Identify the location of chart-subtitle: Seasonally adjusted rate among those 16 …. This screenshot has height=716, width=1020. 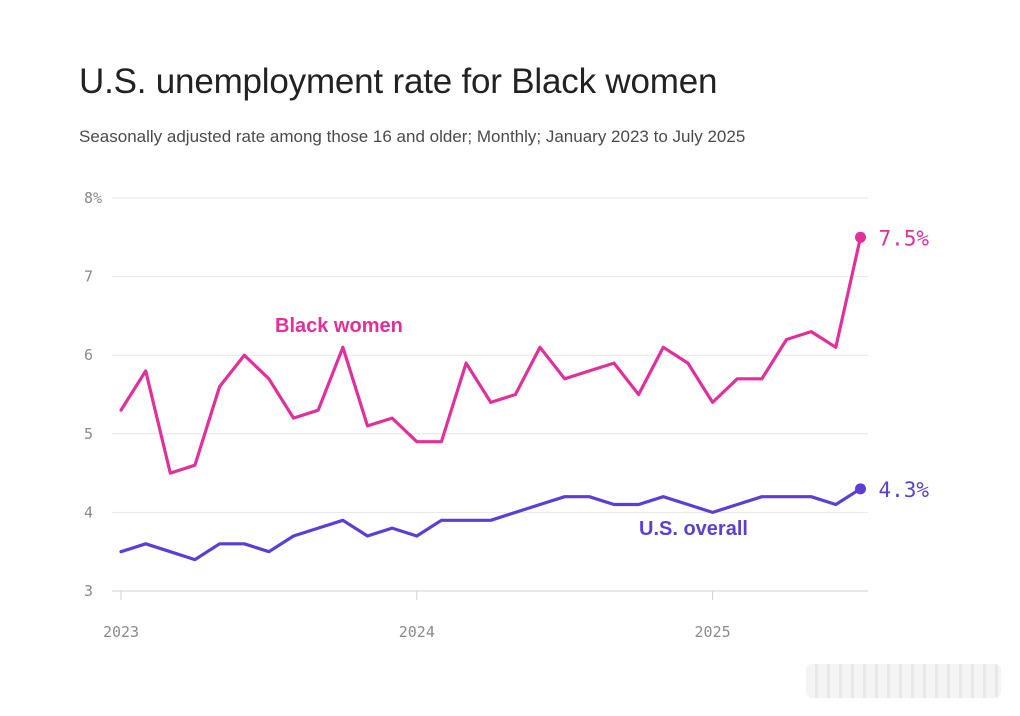
(412, 136).